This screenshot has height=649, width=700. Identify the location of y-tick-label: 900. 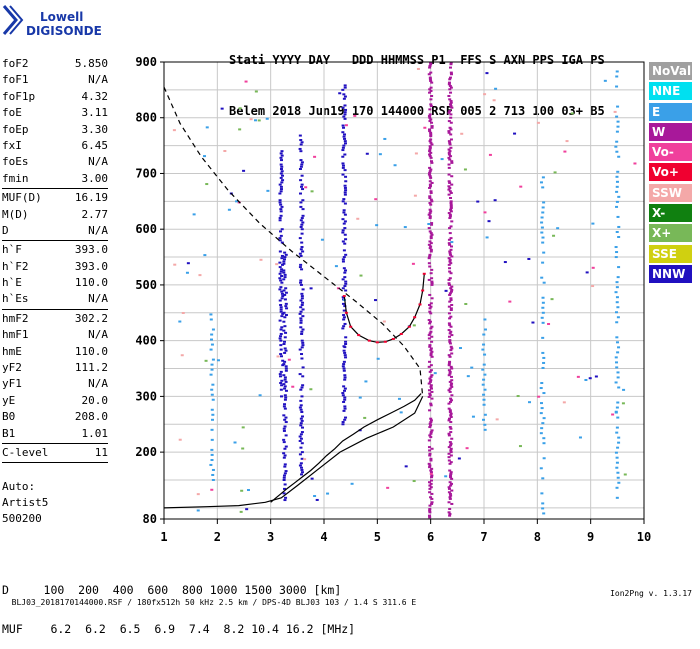
(146, 62).